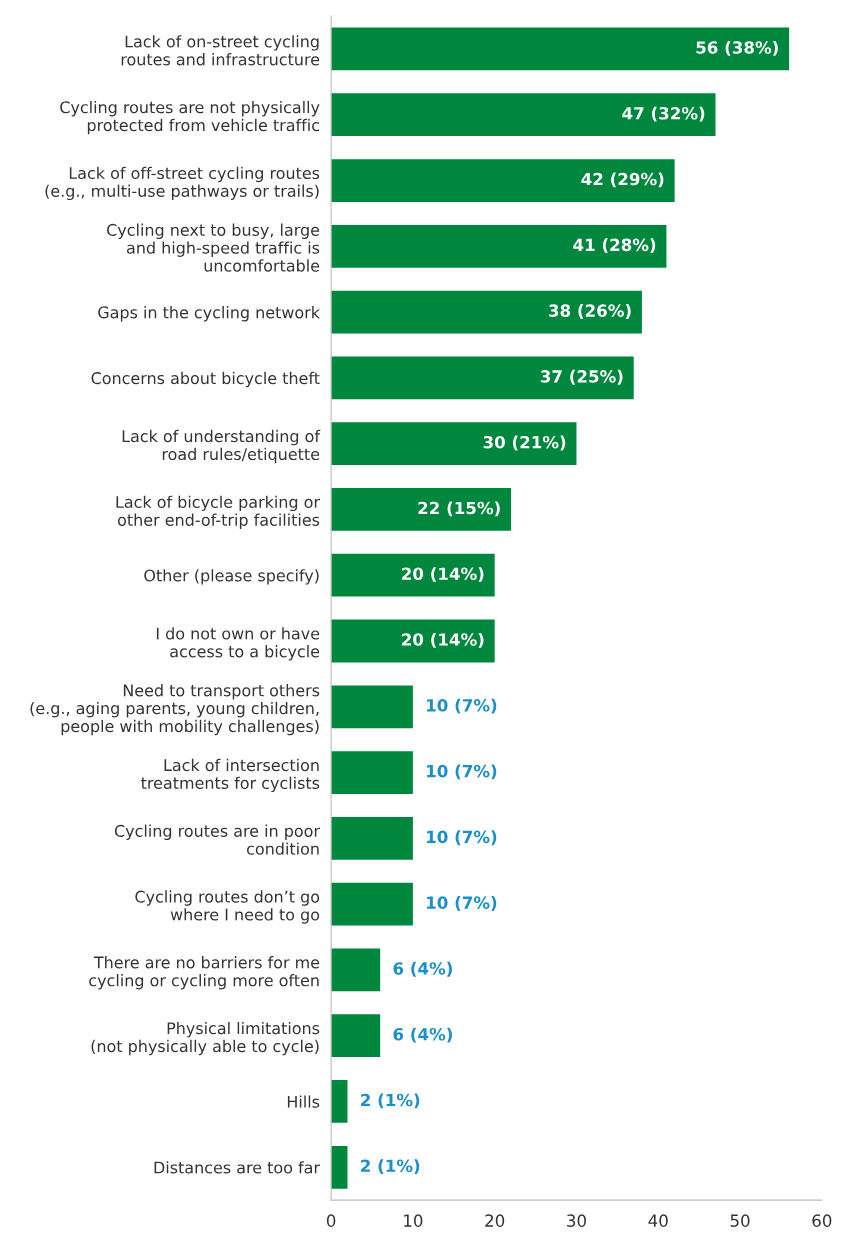 The width and height of the screenshot is (849, 1236). Describe the element at coordinates (218, 512) in the screenshot. I see `y-tick-label: Lack of bicycle parking or other end-of-trip facilities` at that location.